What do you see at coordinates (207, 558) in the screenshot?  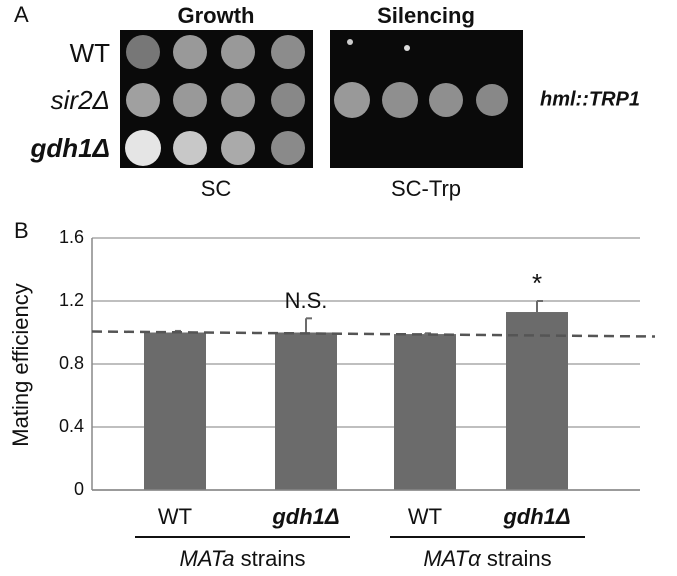 I see `group-strain: MATa` at bounding box center [207, 558].